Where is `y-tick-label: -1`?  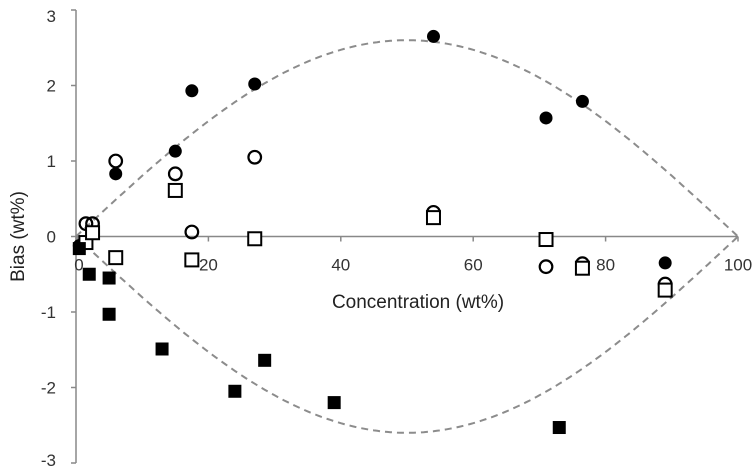
y-tick-label: -1 is located at coordinates (48, 312).